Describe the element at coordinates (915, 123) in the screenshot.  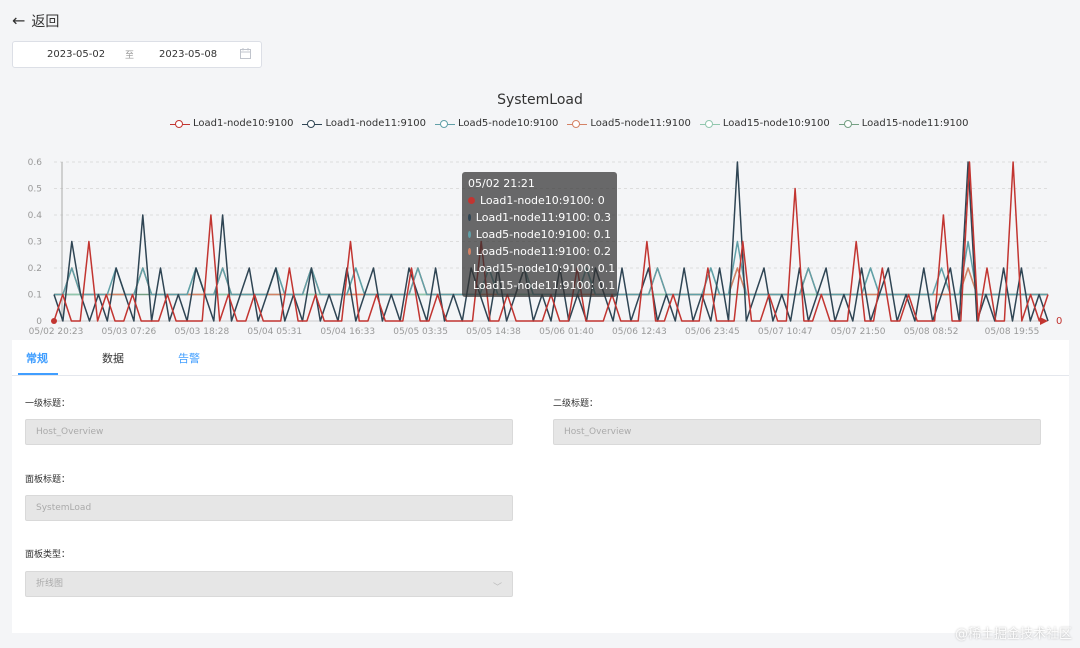
I see `legend-label: Load15-node11:9100` at that location.